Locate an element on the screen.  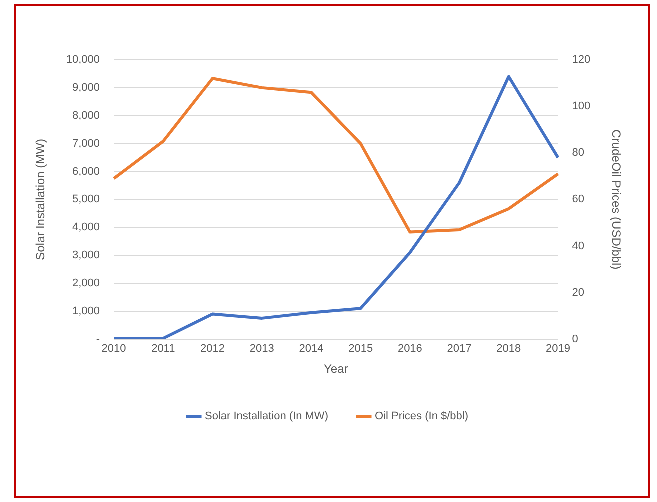
x-tick-label: 2013 is located at coordinates (262, 349).